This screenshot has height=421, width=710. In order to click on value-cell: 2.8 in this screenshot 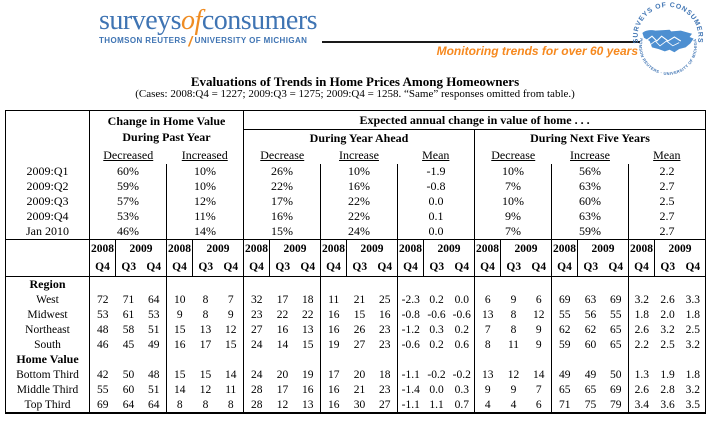, I will do `click(667, 389)`.